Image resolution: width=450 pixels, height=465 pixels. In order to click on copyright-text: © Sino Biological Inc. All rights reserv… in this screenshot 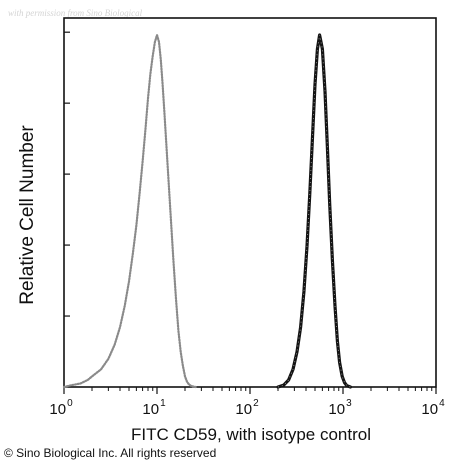, I will do `click(110, 453)`.